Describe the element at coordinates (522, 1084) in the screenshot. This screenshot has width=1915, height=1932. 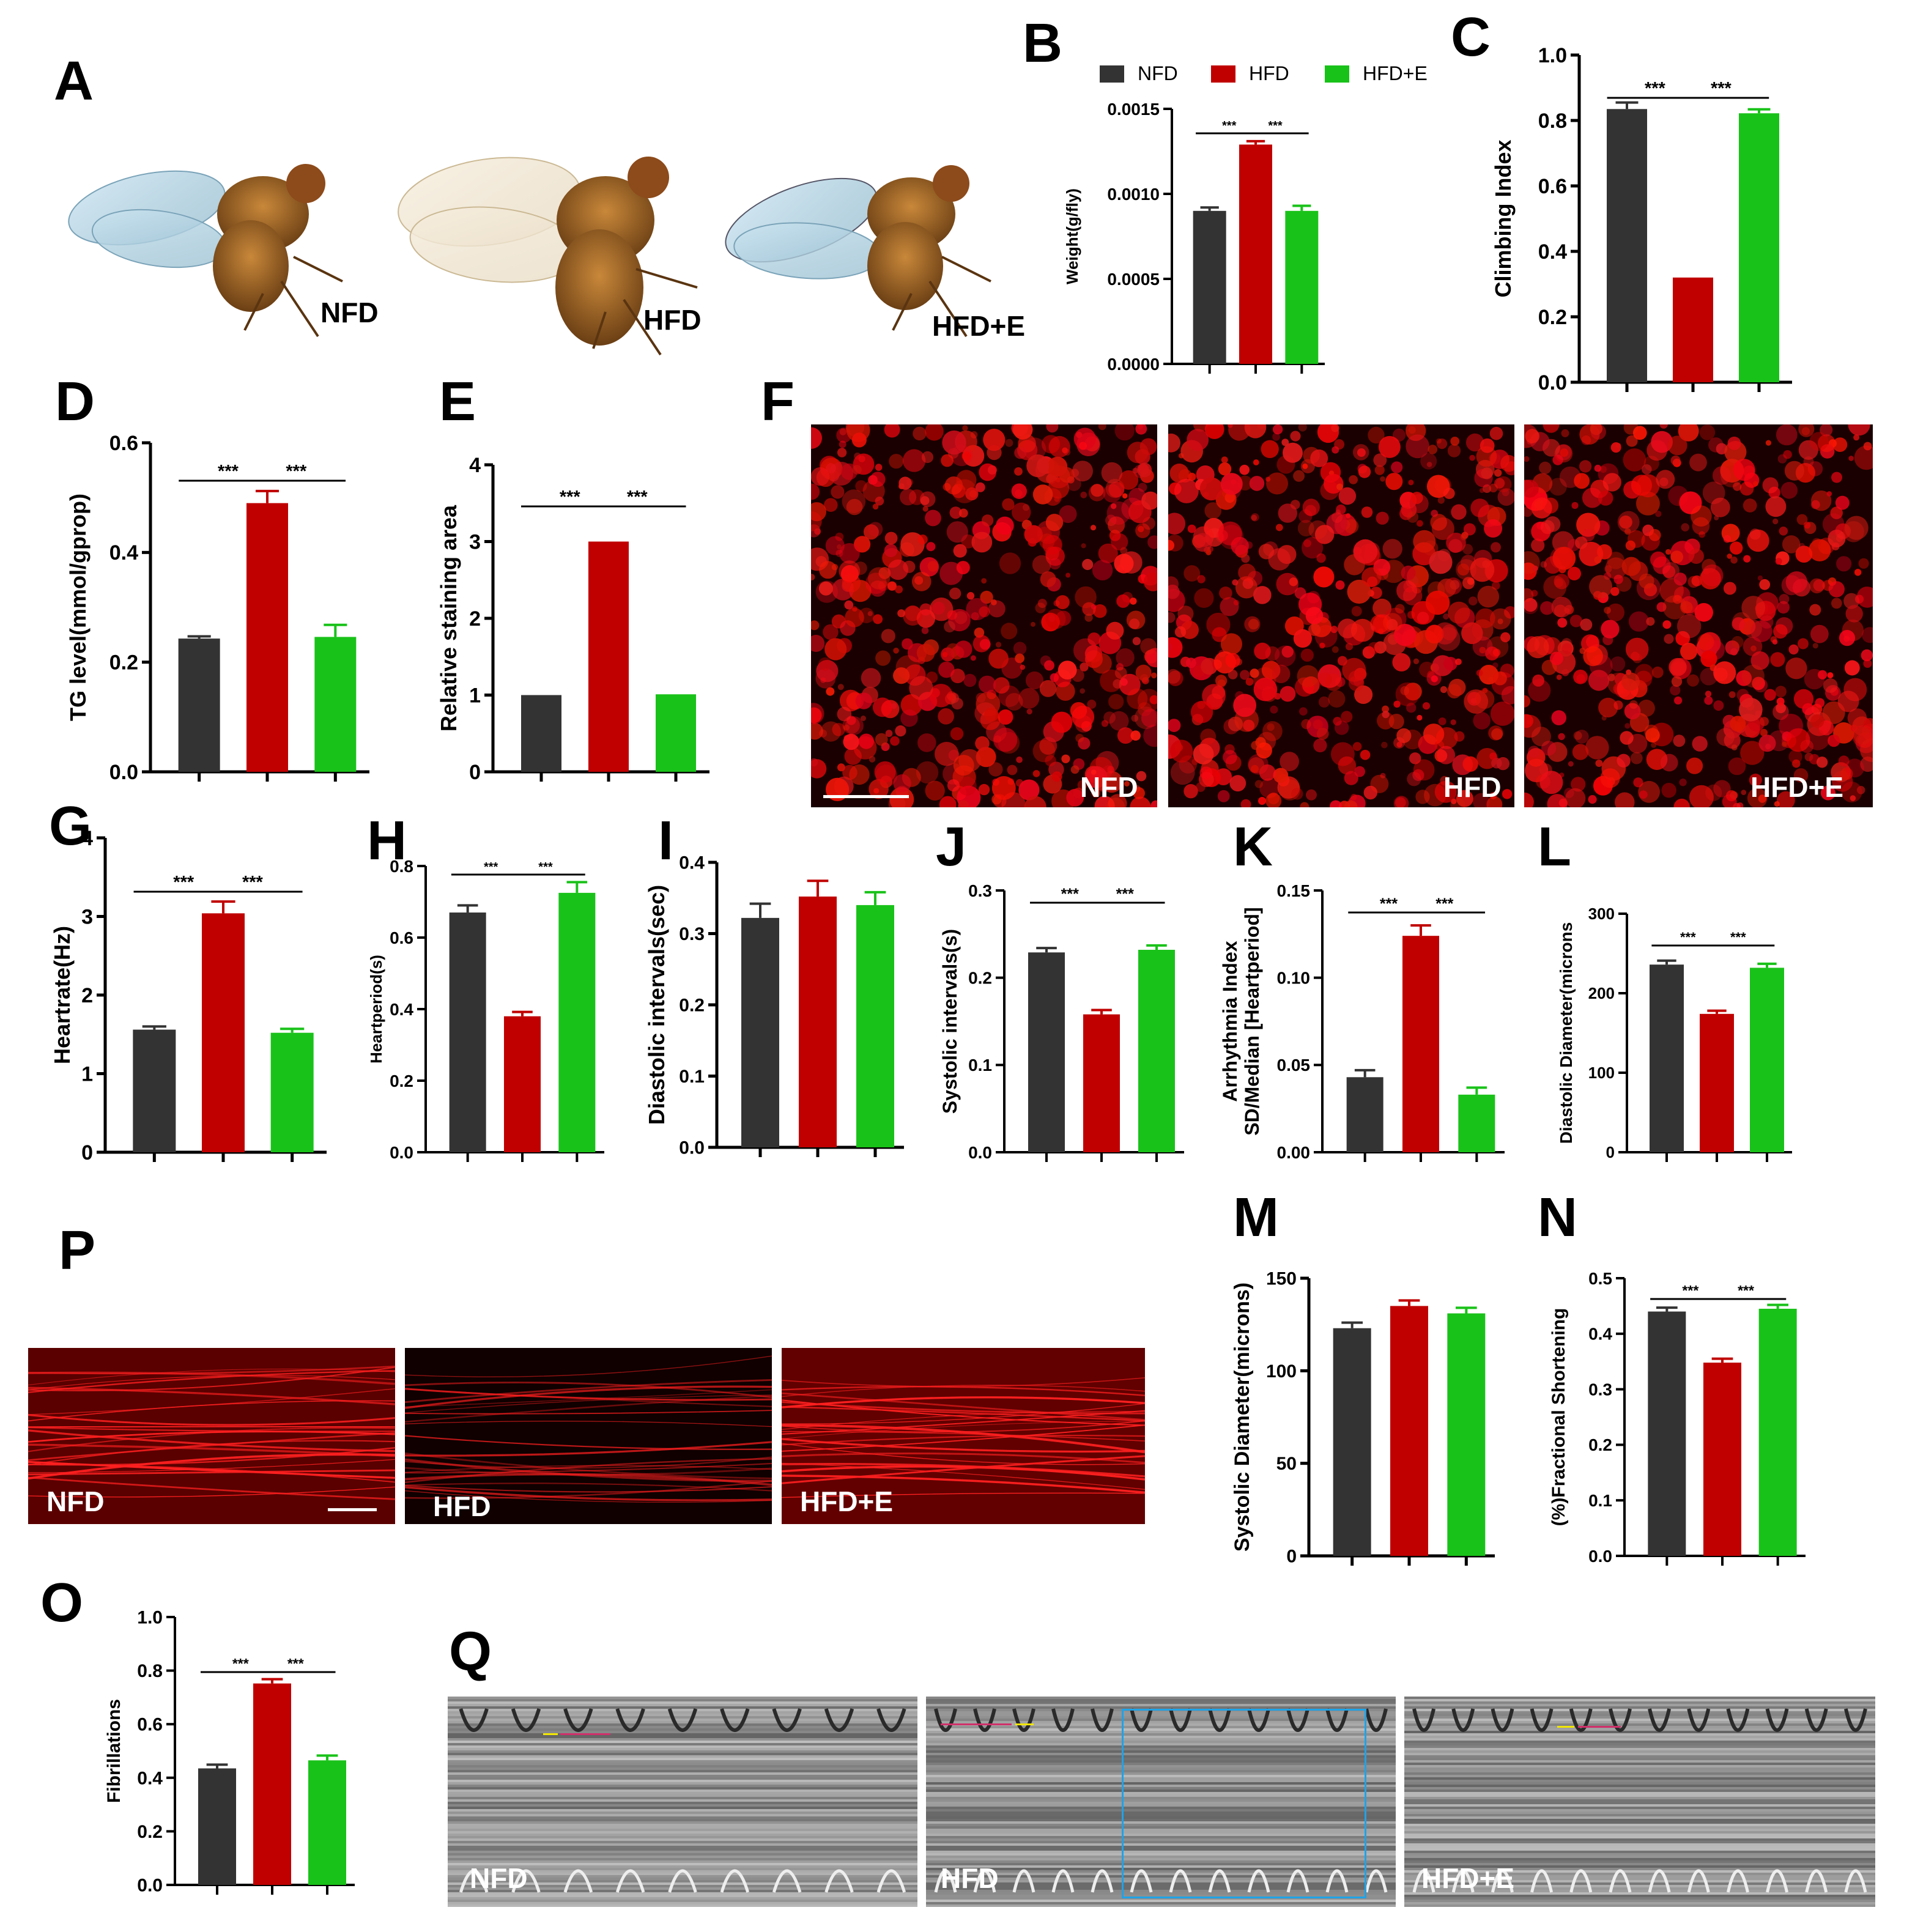
I see `chart-h-bar-hfd` at that location.